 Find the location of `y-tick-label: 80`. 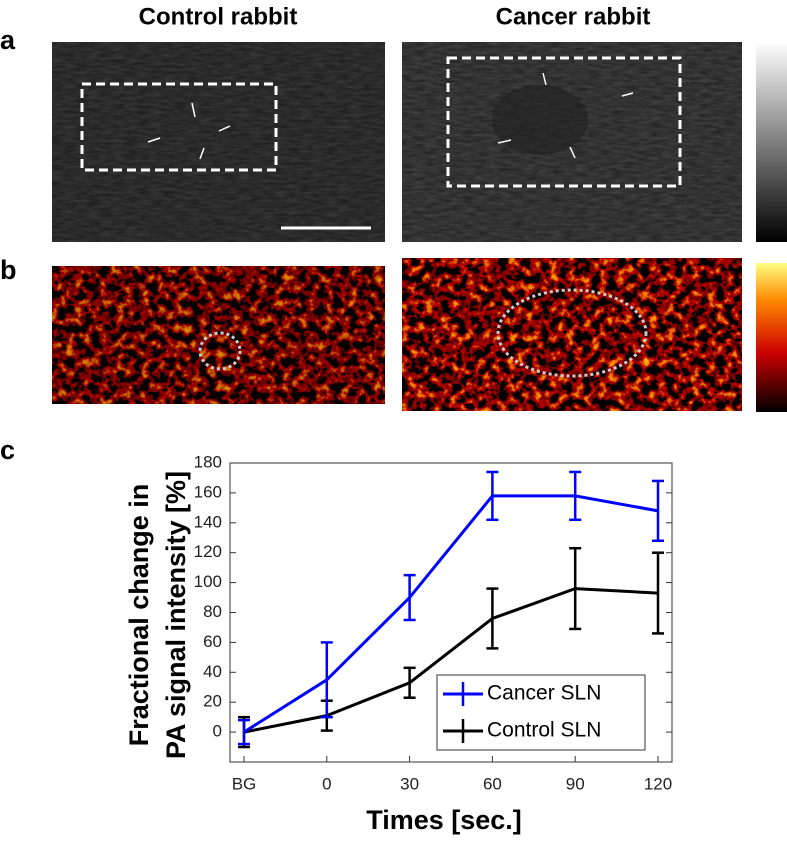

y-tick-label: 80 is located at coordinates (212, 611).